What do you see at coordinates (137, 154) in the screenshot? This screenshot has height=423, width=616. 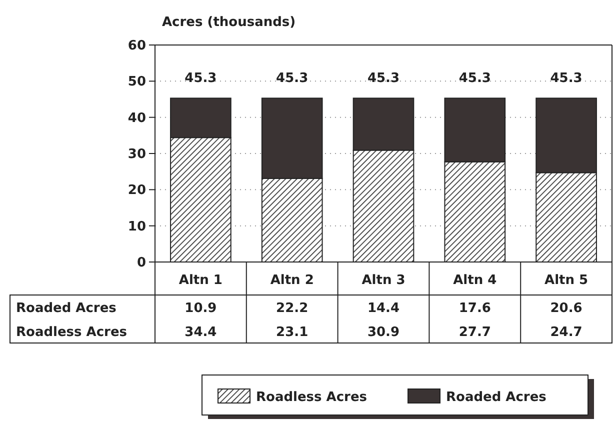 I see `y-tick-label: 30` at bounding box center [137, 154].